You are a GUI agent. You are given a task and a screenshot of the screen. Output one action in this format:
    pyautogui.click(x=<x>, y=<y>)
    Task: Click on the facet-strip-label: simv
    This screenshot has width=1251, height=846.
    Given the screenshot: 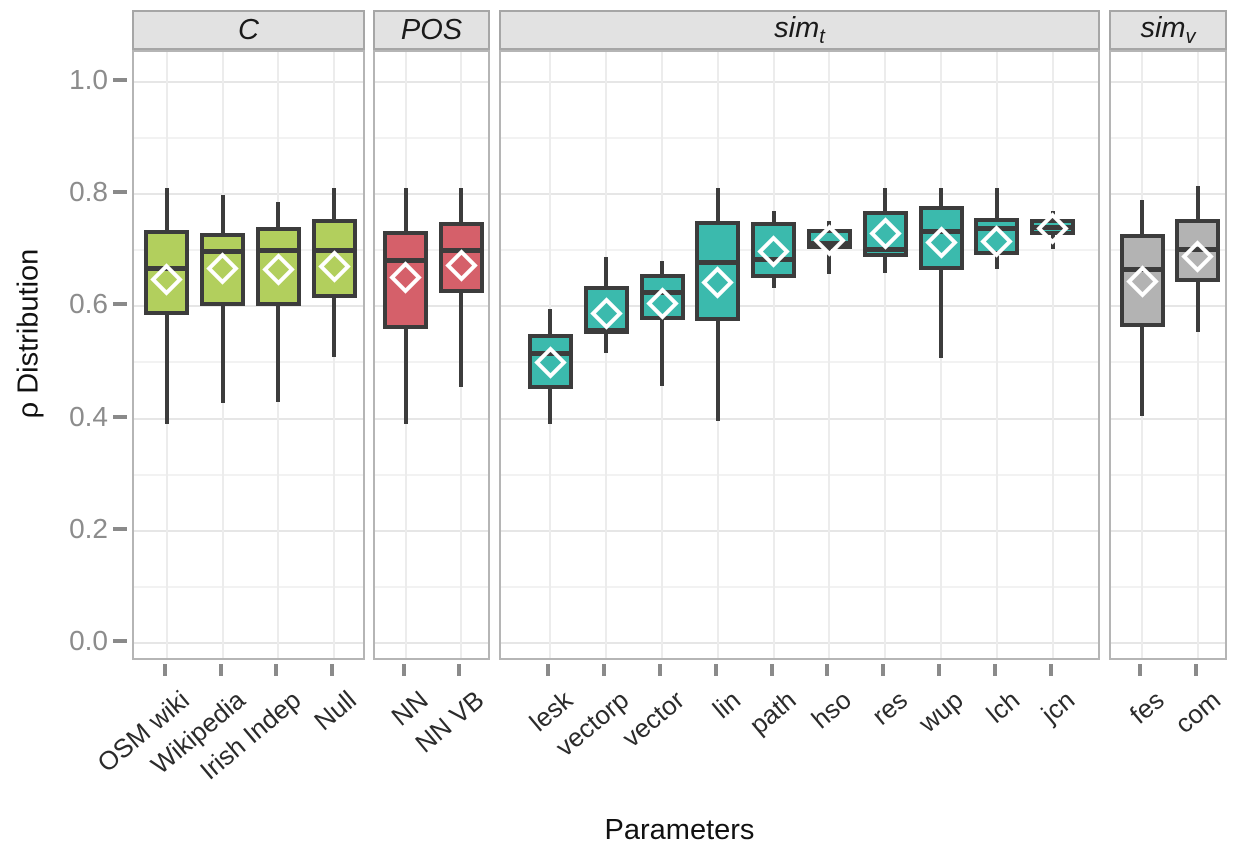 What is the action you would take?
    pyautogui.click(x=1168, y=29)
    